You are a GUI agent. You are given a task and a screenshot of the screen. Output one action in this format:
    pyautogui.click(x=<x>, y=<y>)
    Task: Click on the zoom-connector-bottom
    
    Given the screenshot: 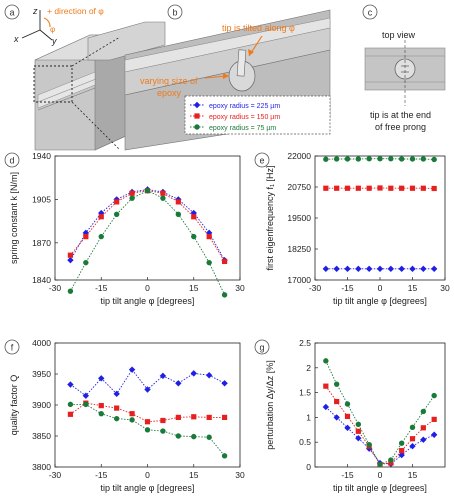 What is the action you would take?
    pyautogui.click(x=96, y=126)
    